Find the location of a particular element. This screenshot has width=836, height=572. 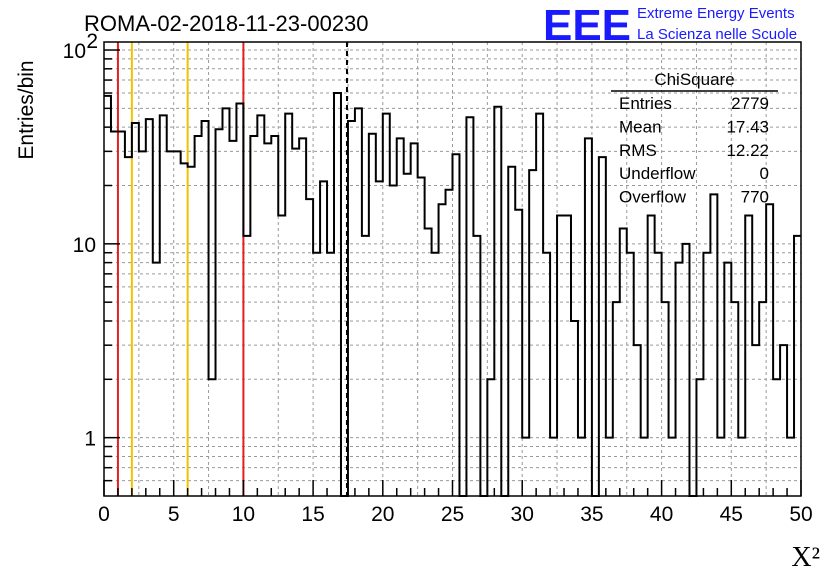

y-axis-label: Entries/bin is located at coordinates (26, 109).